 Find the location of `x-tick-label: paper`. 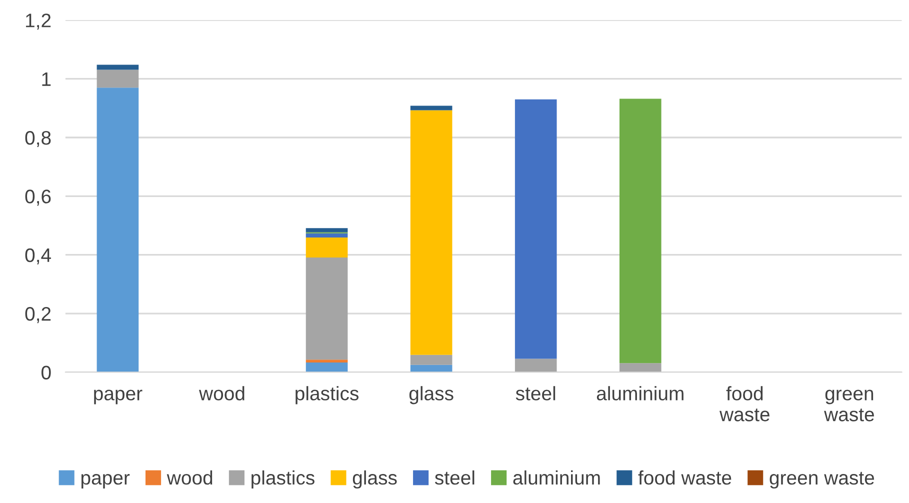

x-tick-label: paper is located at coordinates (118, 397).